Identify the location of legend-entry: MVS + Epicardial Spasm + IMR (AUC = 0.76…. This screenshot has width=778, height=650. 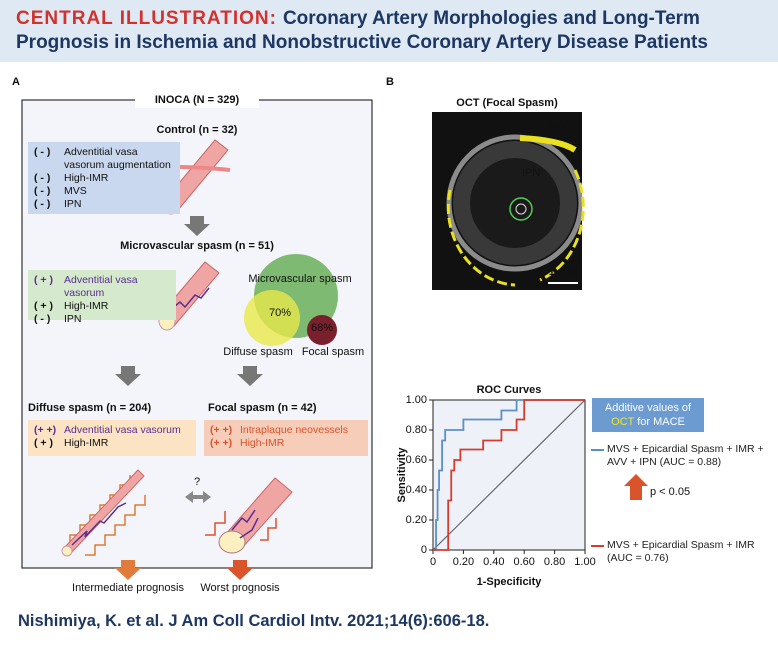
(681, 551).